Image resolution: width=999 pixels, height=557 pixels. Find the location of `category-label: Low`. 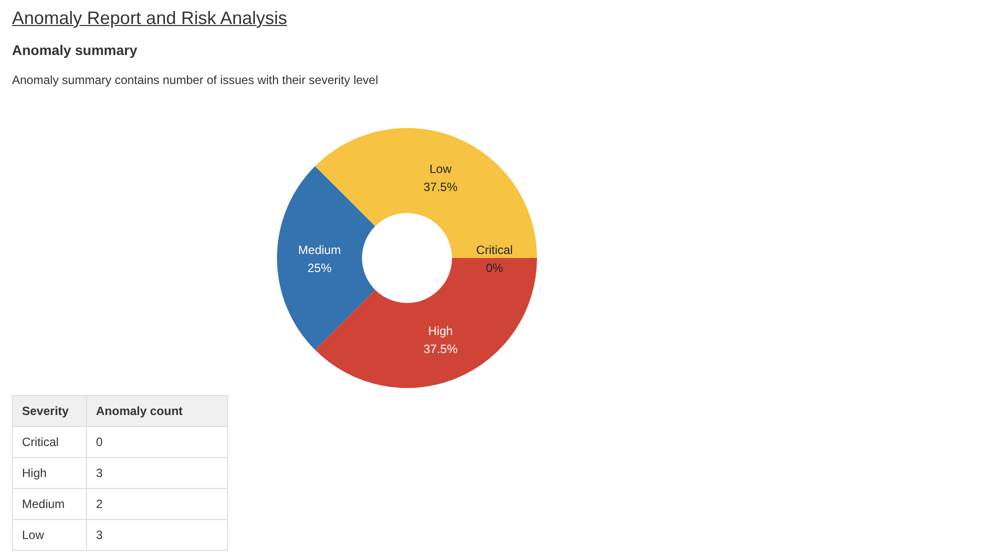

category-label: Low is located at coordinates (49, 535).